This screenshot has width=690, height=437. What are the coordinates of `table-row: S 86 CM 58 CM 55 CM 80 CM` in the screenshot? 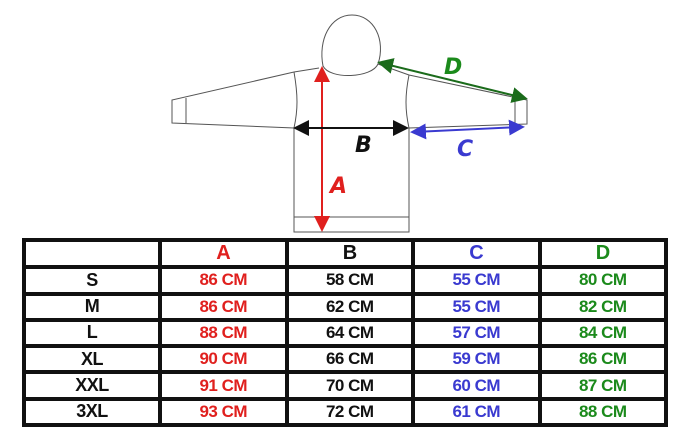 It's located at (345, 280).